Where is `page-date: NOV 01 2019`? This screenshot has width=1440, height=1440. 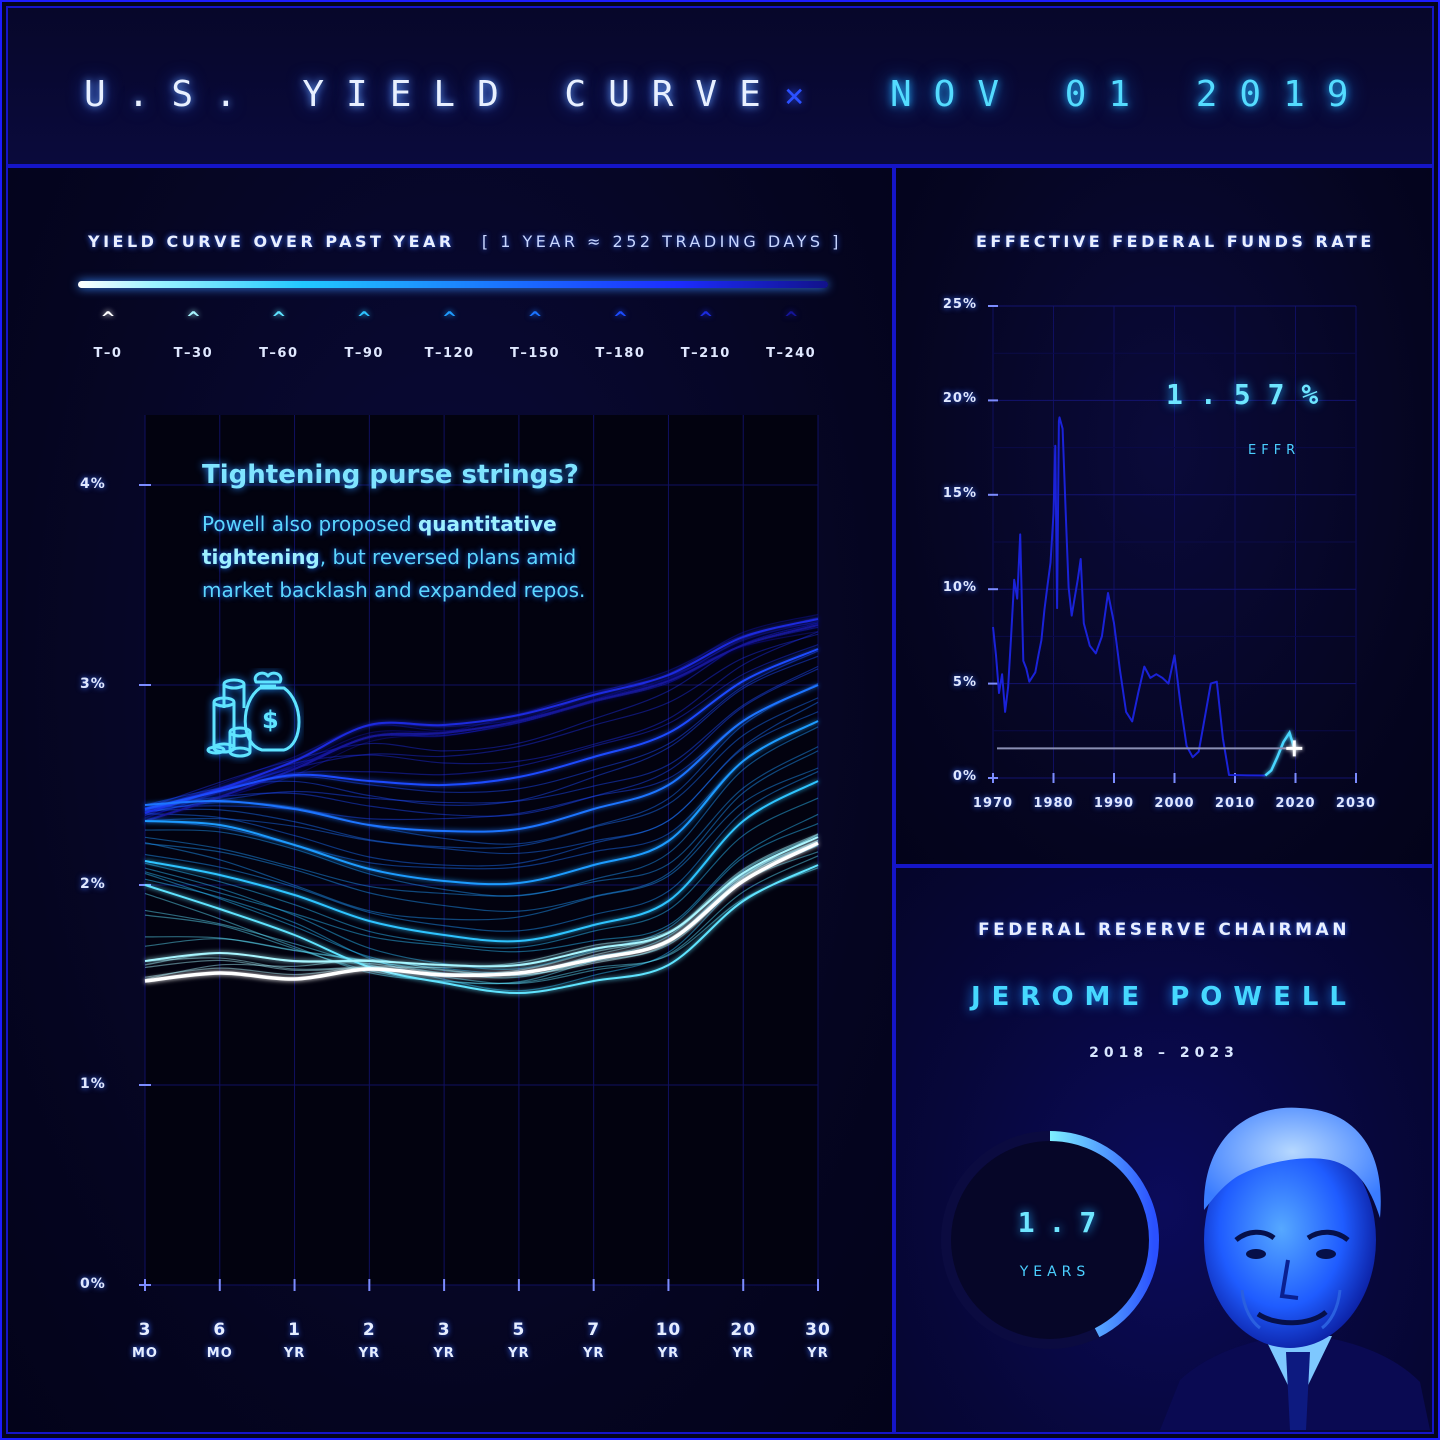
page-date: NOV 01 2019 is located at coordinates (1130, 94).